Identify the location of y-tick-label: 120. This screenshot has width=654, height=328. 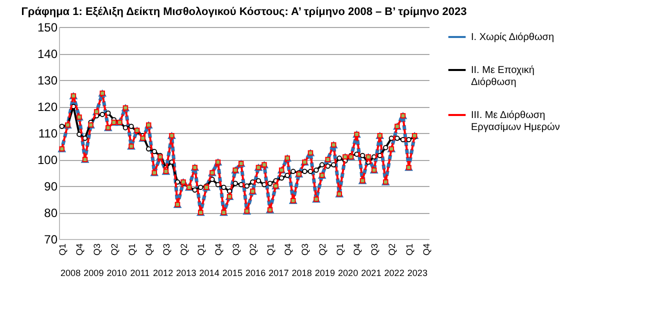
(47, 107).